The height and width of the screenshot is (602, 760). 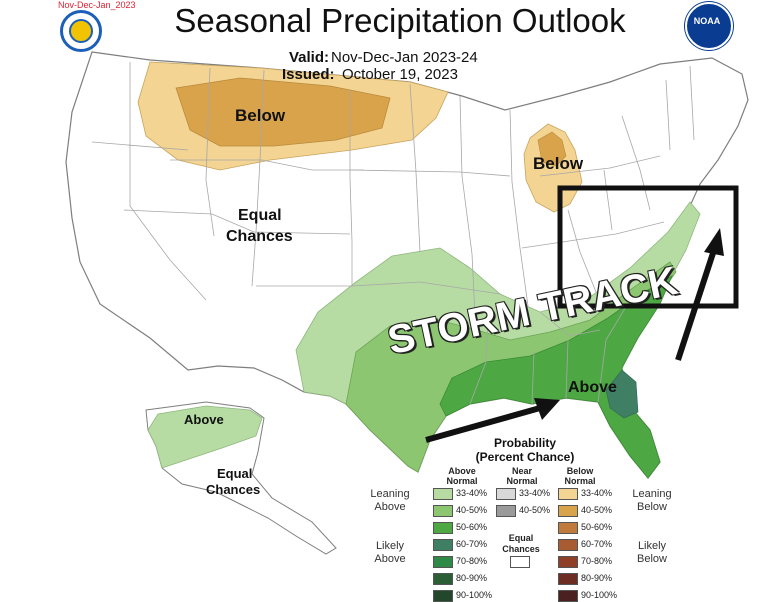 I want to click on below-region-north-medium, so click(x=283, y=112).